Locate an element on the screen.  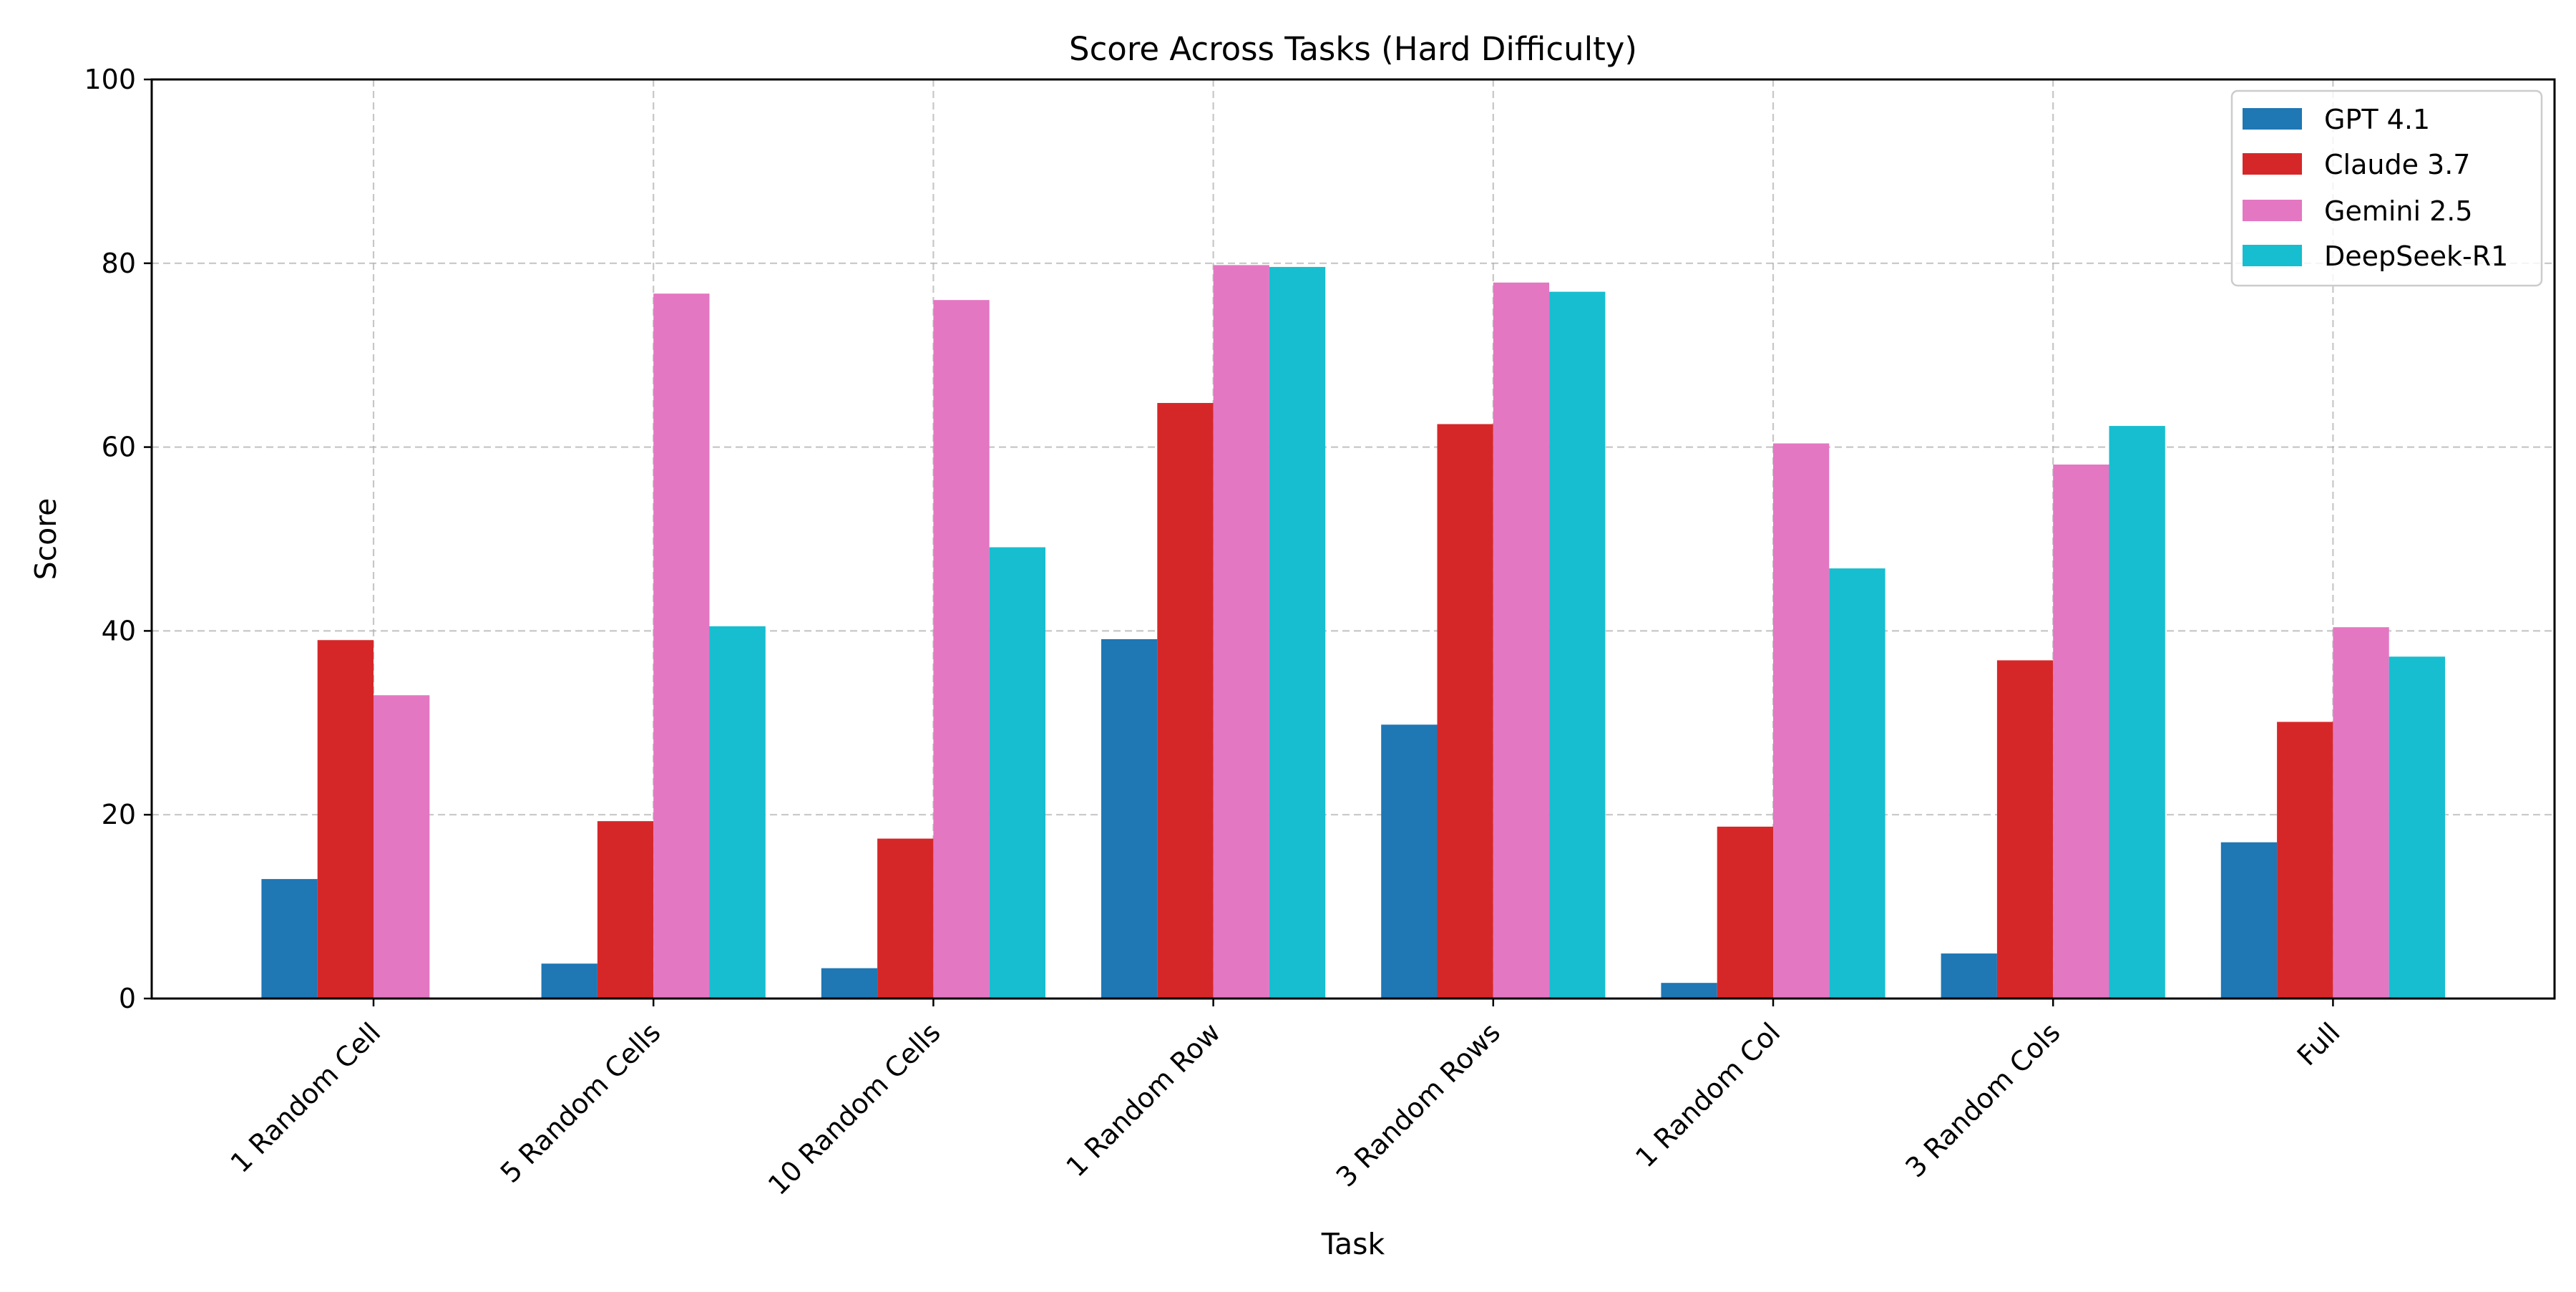
bar-gemini-2-5-5-random-cells is located at coordinates (681, 646).